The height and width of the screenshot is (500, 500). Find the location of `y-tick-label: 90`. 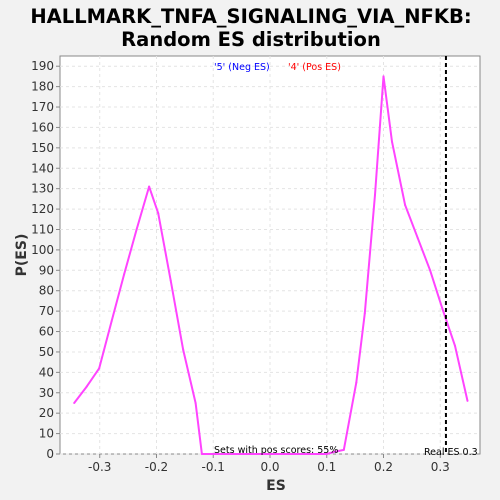

y-tick-label: 90 is located at coordinates (46, 270).